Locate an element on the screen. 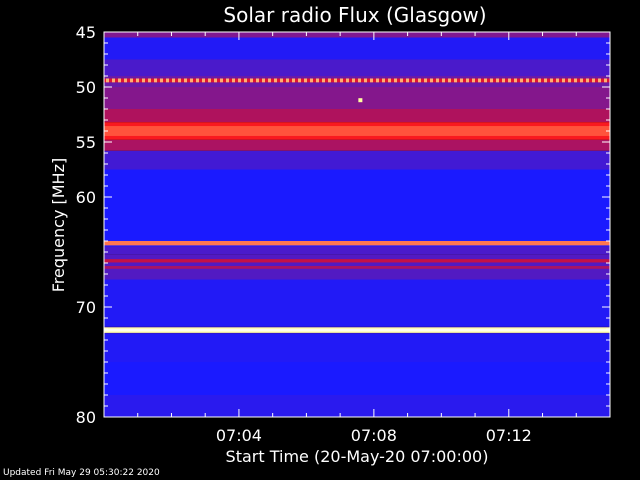 This screenshot has width=640, height=480. chart-title: Solar radio Flux (Glasgow) is located at coordinates (354, 15).